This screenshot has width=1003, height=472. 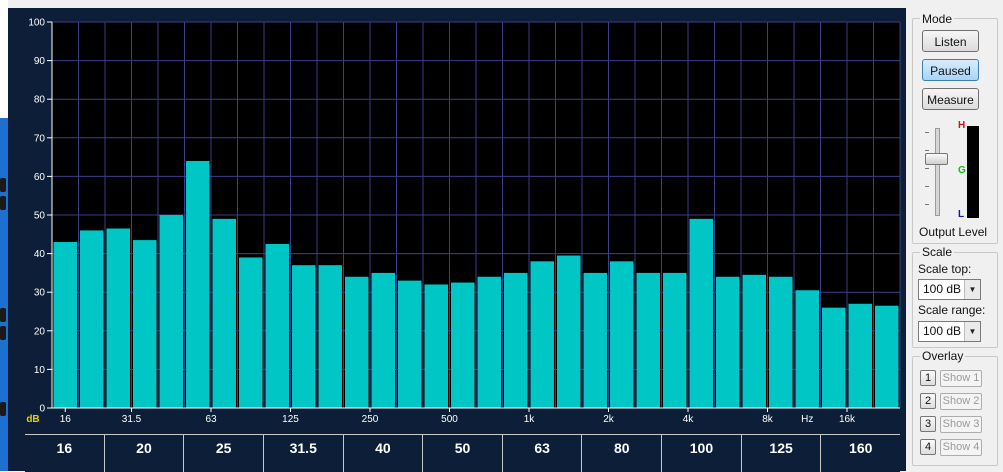 What do you see at coordinates (950, 70) in the screenshot?
I see `paused-button: Paused` at bounding box center [950, 70].